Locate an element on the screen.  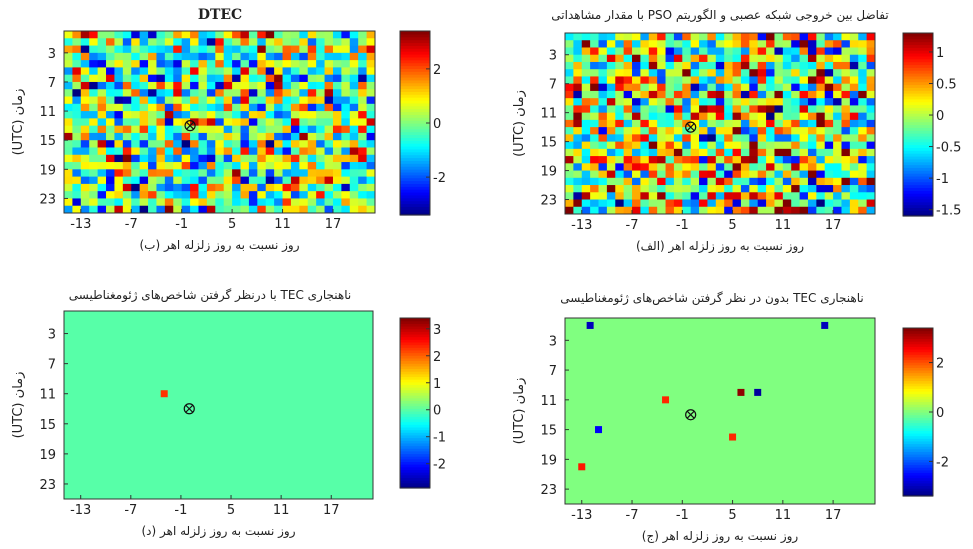
y-tick-label: 7 is located at coordinates (52, 365).